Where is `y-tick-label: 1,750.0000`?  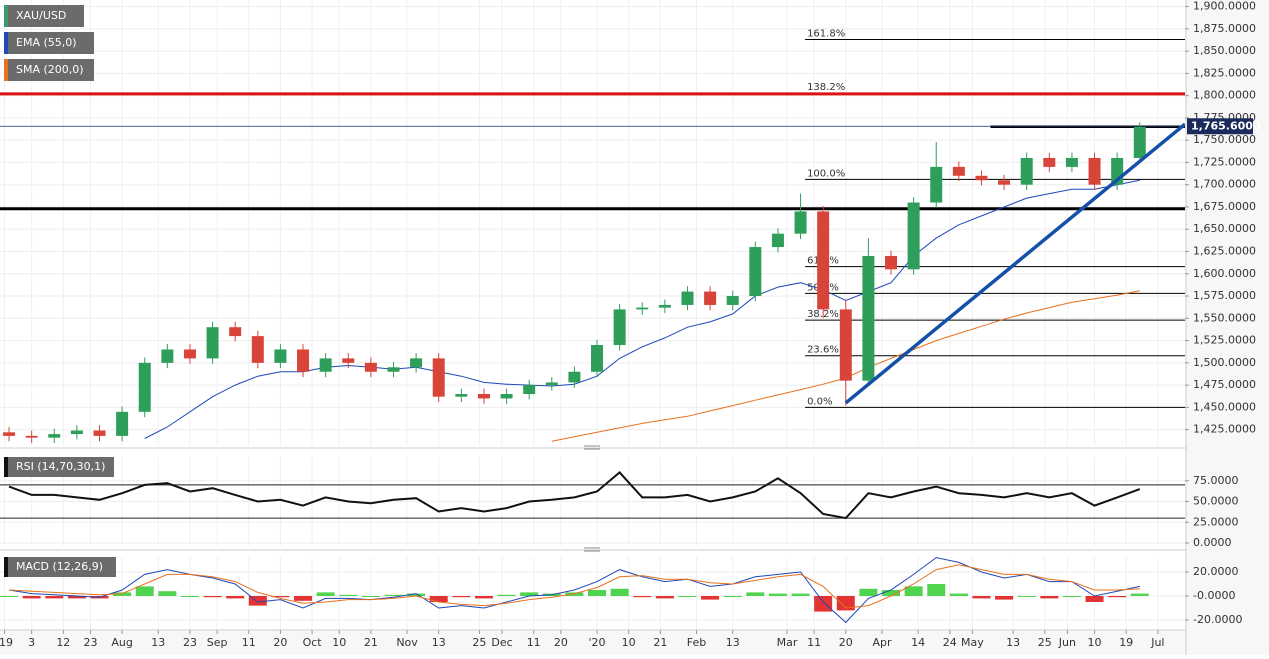 y-tick-label: 1,750.0000 is located at coordinates (1224, 139).